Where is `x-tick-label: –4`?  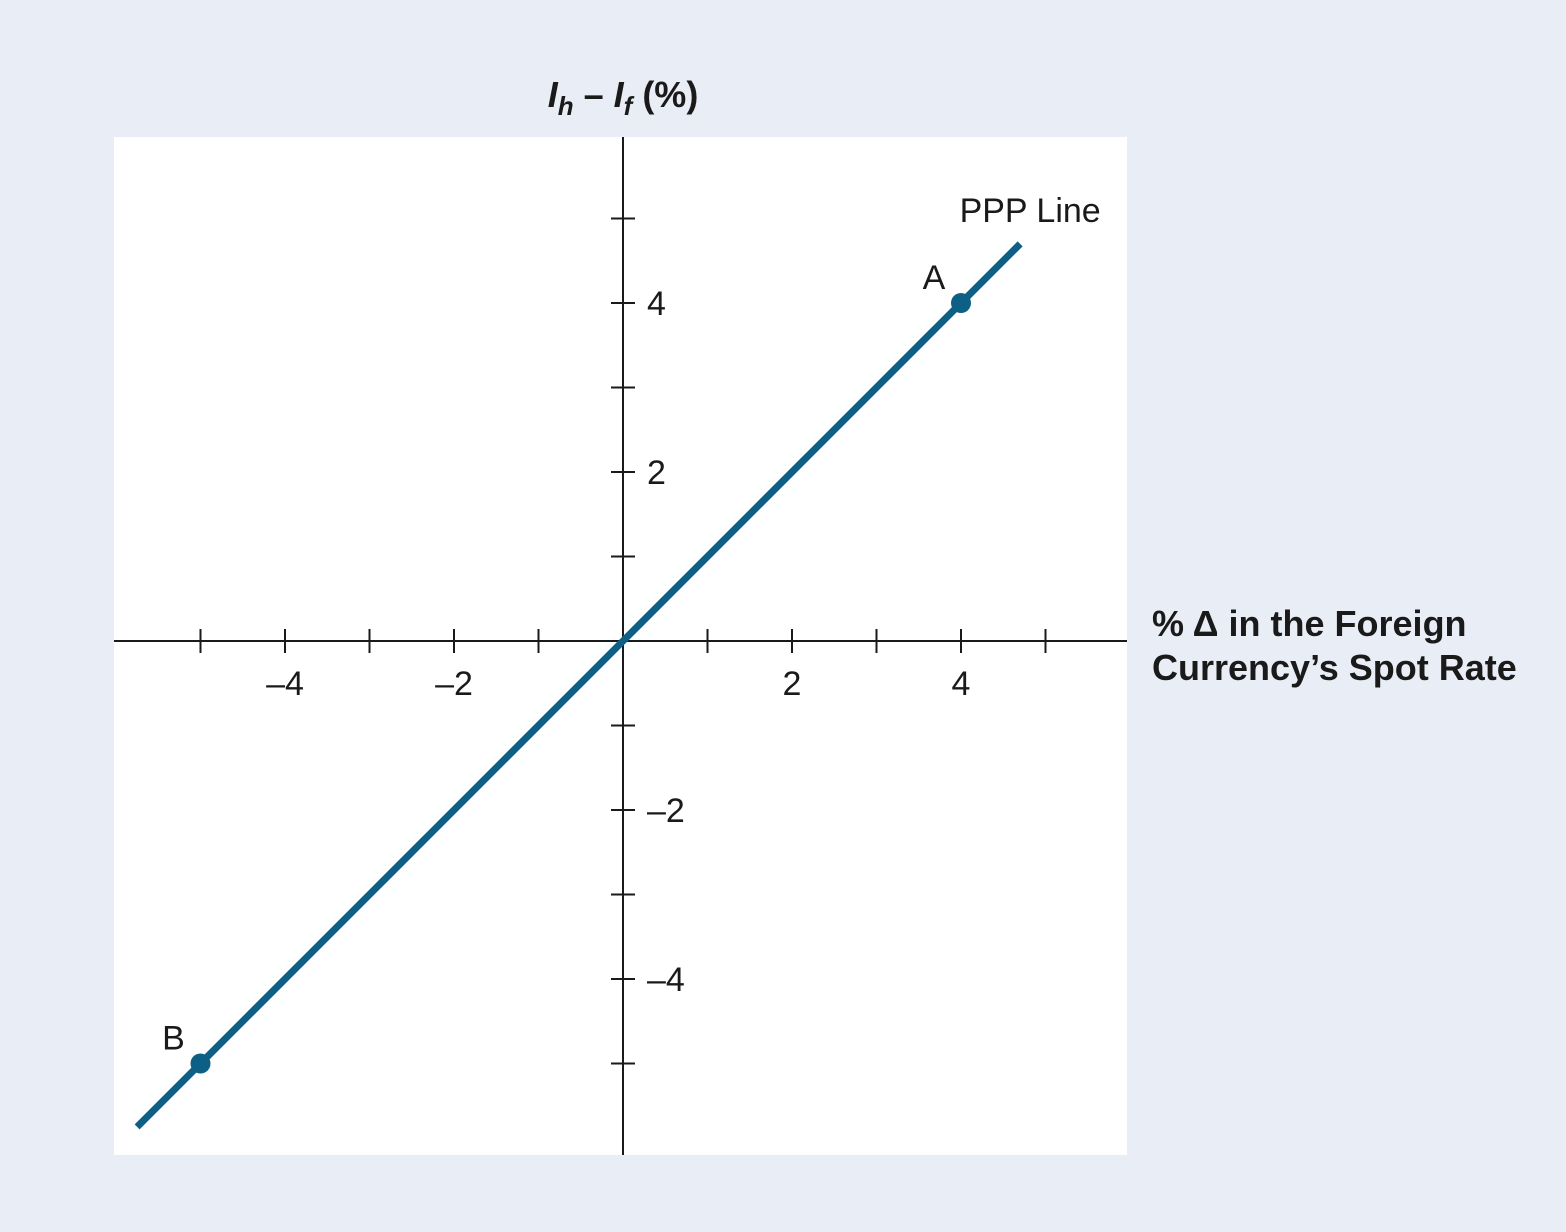 x-tick-label: –4 is located at coordinates (285, 684).